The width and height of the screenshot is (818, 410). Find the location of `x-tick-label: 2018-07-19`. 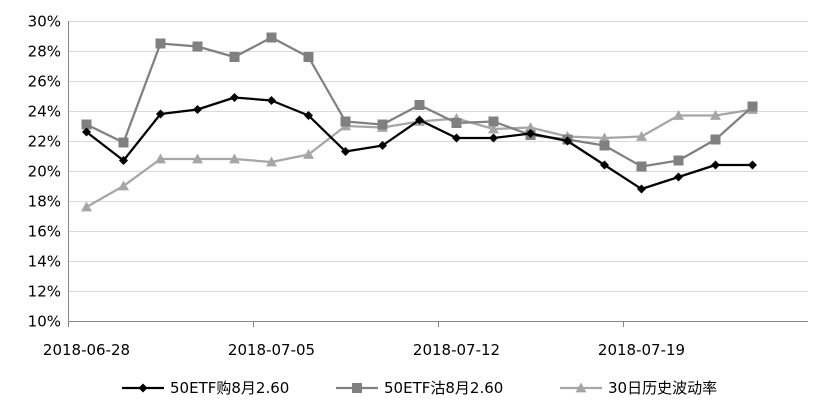

x-tick-label: 2018-07-19 is located at coordinates (641, 350).